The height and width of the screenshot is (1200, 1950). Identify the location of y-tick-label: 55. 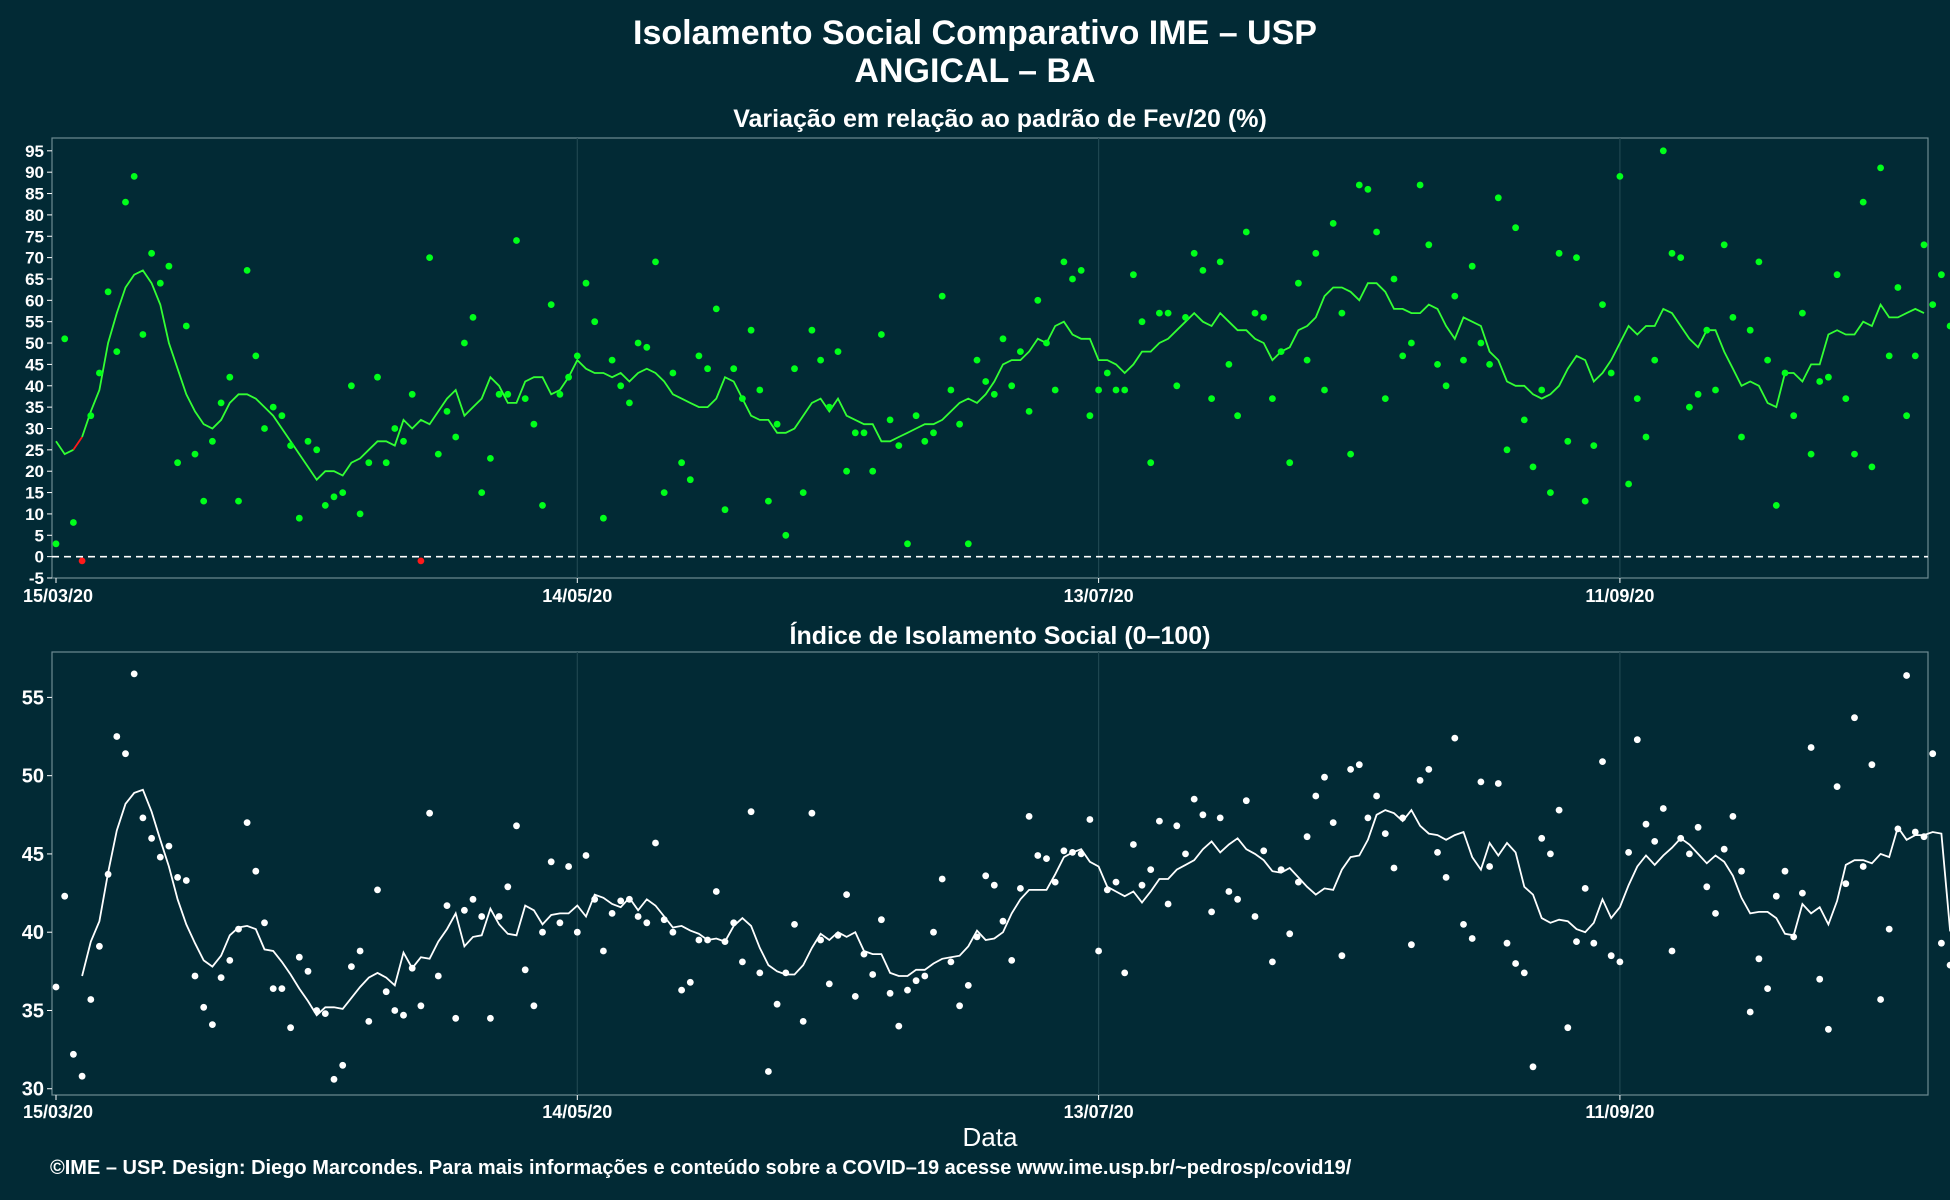
(34, 322).